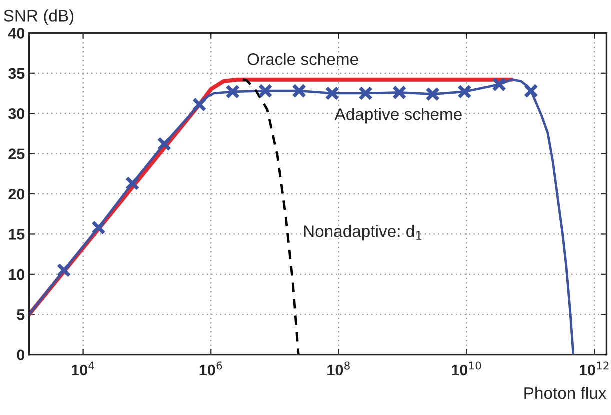 The image size is (611, 415). What do you see at coordinates (594, 369) in the screenshot?
I see `x-tick-label: 10$^{12}$` at bounding box center [594, 369].